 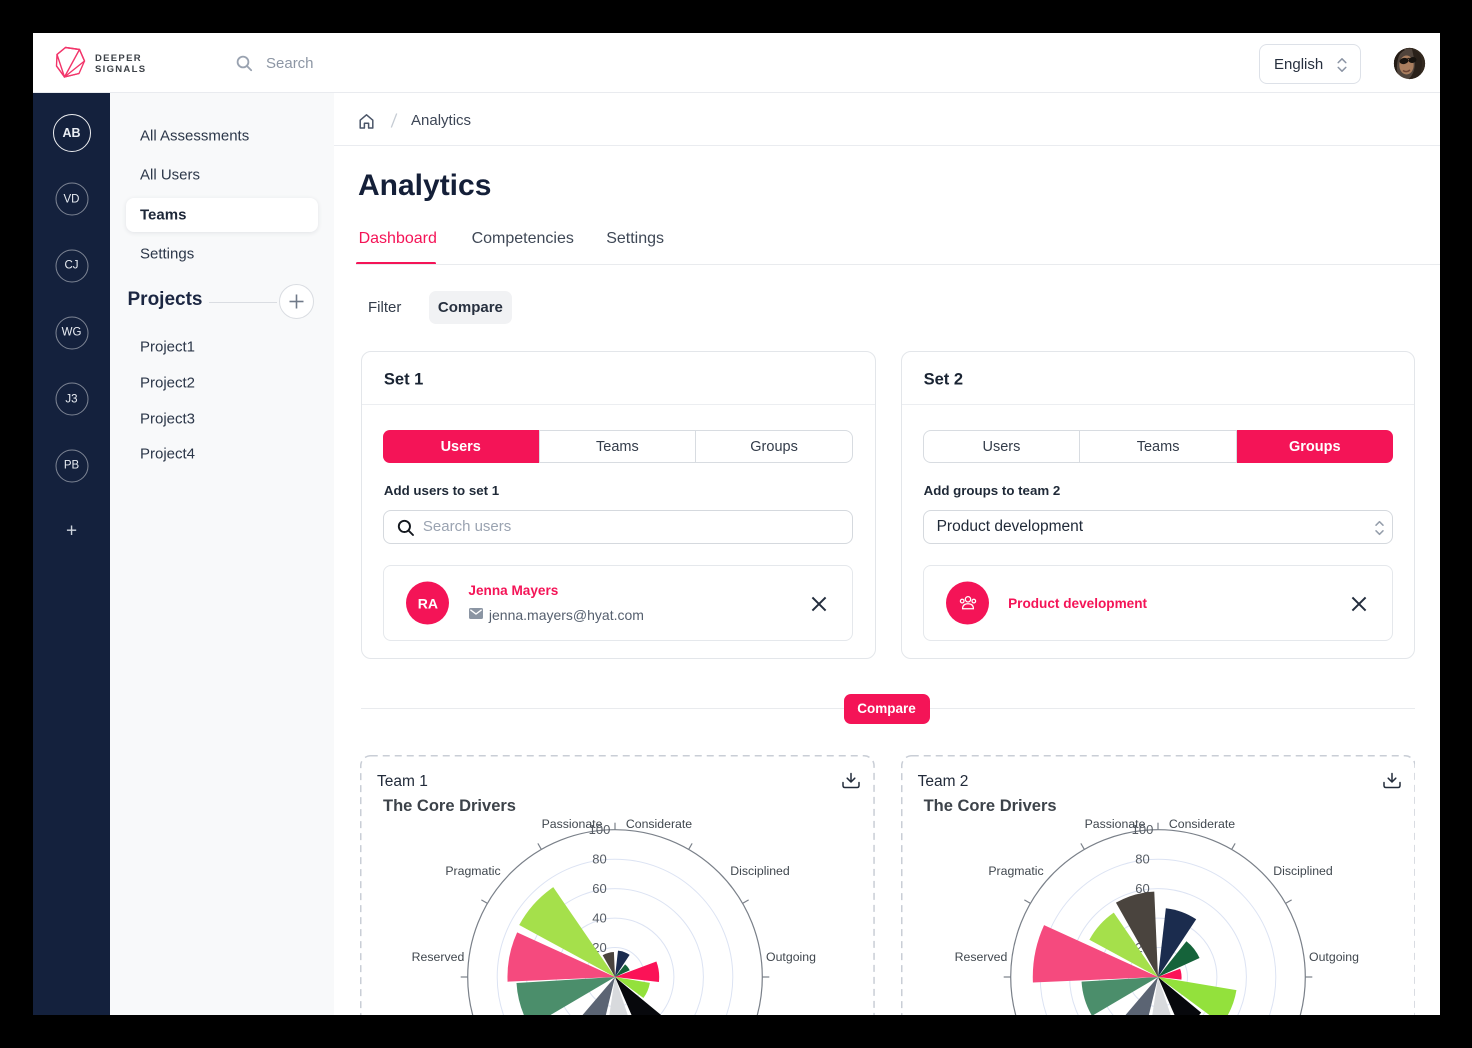 I want to click on svg-text: 40, so click(x=599, y=918).